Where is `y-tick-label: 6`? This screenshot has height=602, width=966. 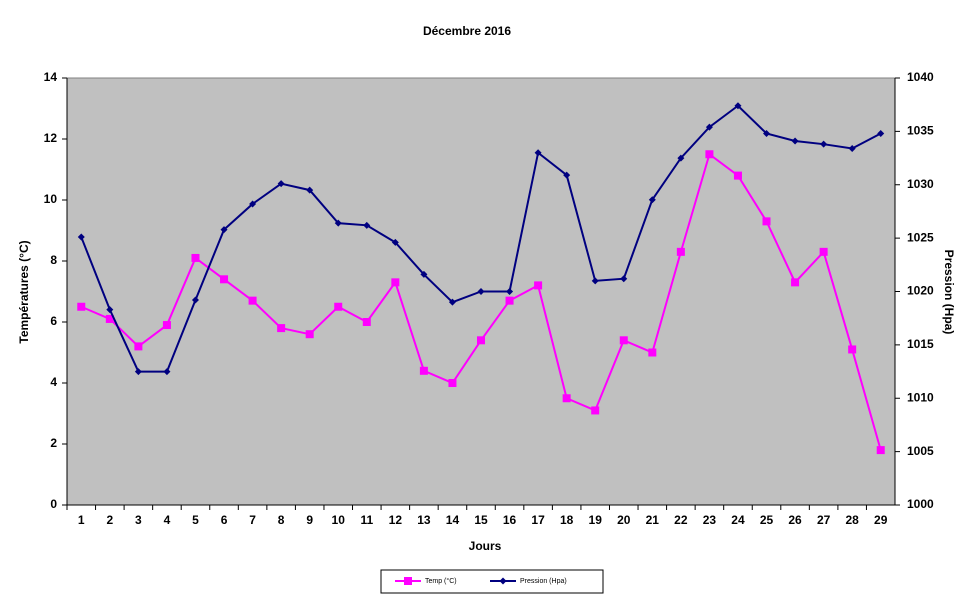 y-tick-label: 6 is located at coordinates (53, 321).